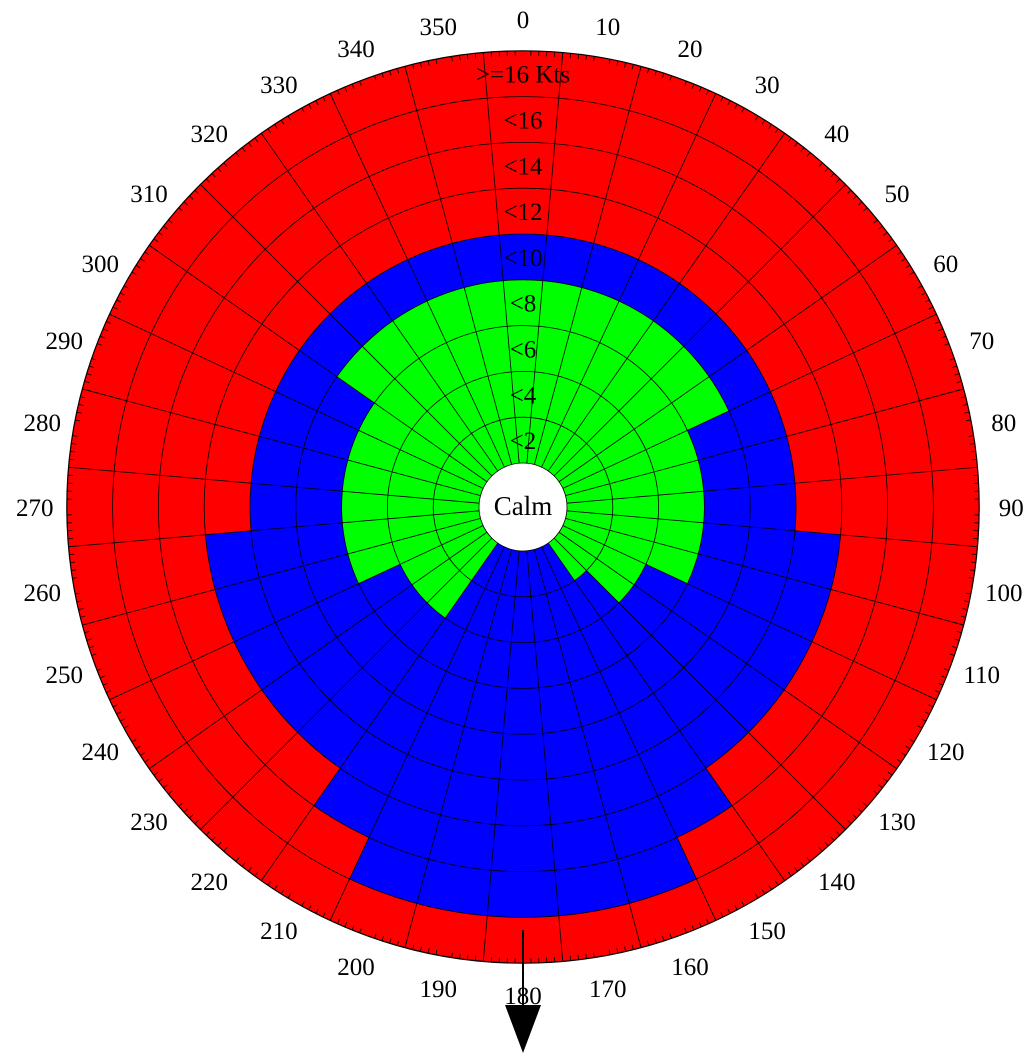 This screenshot has height=1063, width=1031. What do you see at coordinates (522, 121) in the screenshot?
I see `ring-label: <16` at bounding box center [522, 121].